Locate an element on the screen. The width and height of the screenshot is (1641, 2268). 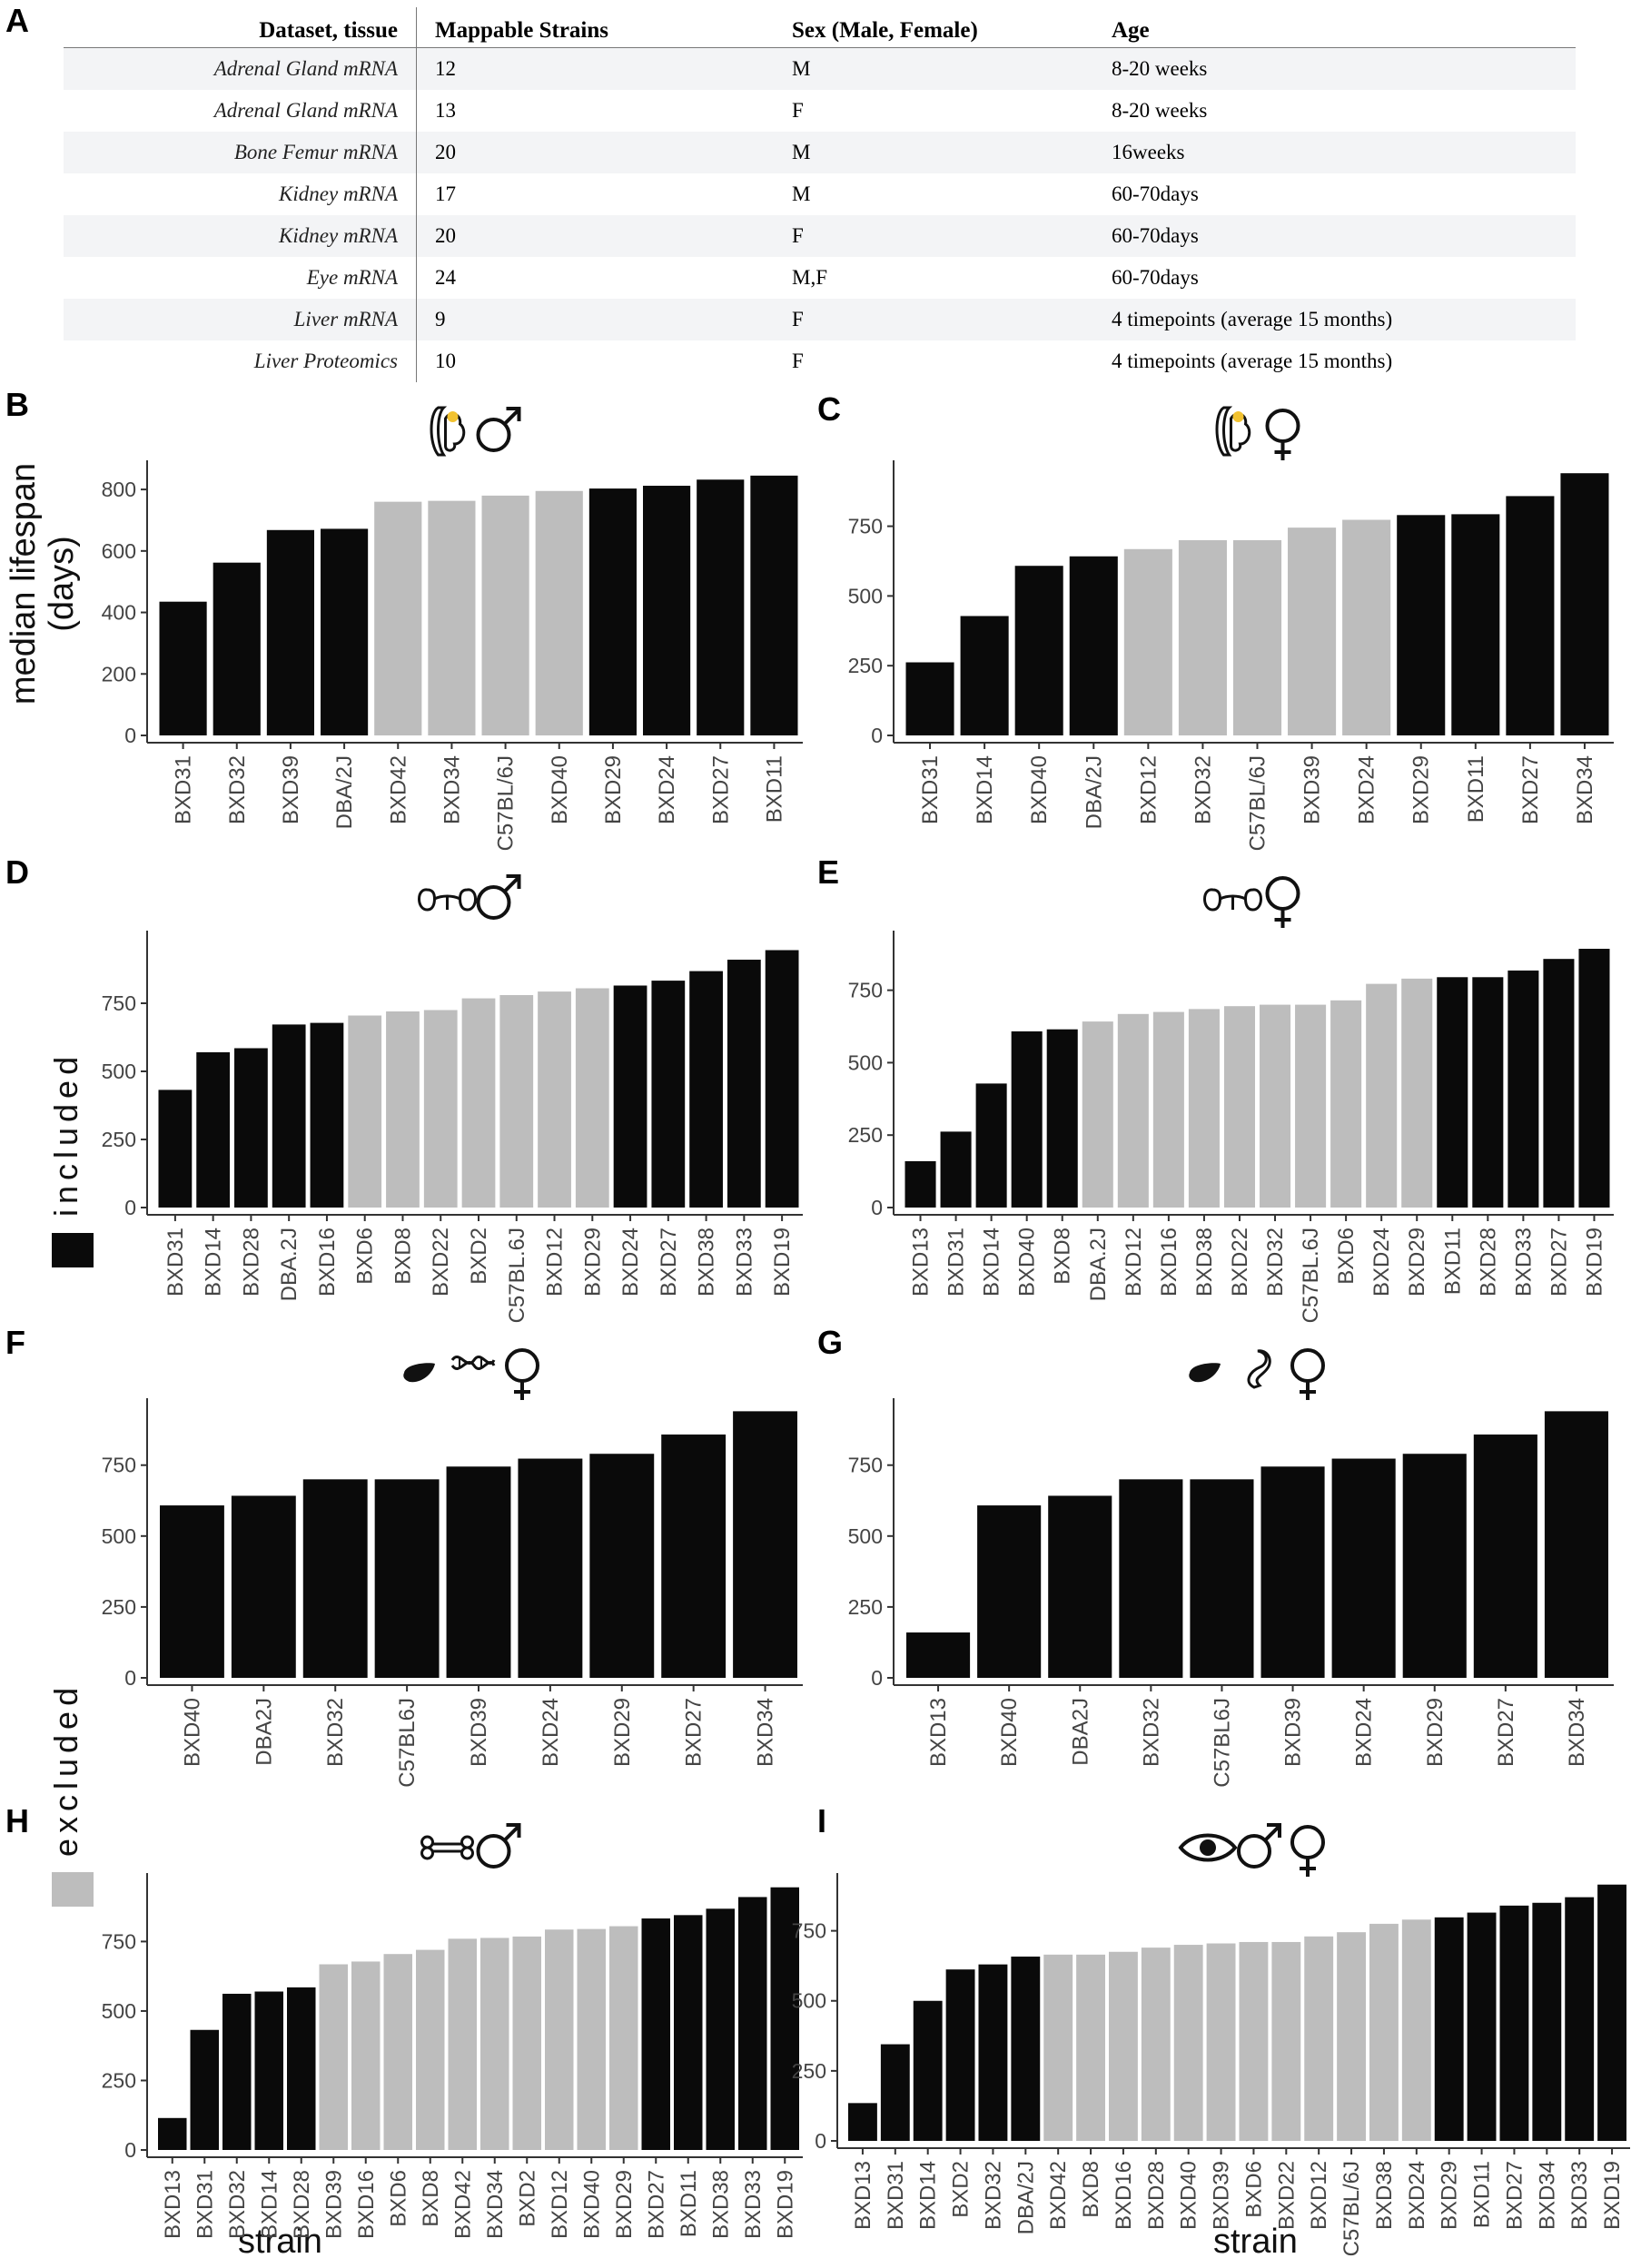
cell-sex: F is located at coordinates (952, 319).